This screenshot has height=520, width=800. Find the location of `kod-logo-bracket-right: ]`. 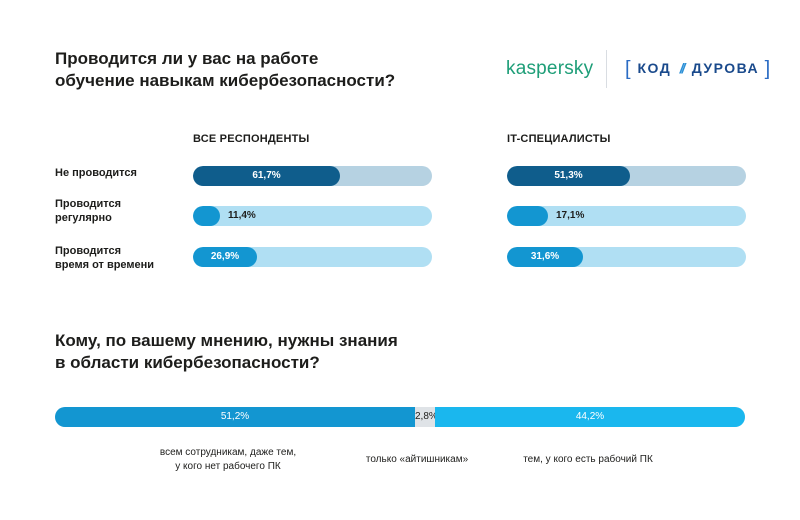

kod-logo-bracket-right: ] is located at coordinates (768, 69).